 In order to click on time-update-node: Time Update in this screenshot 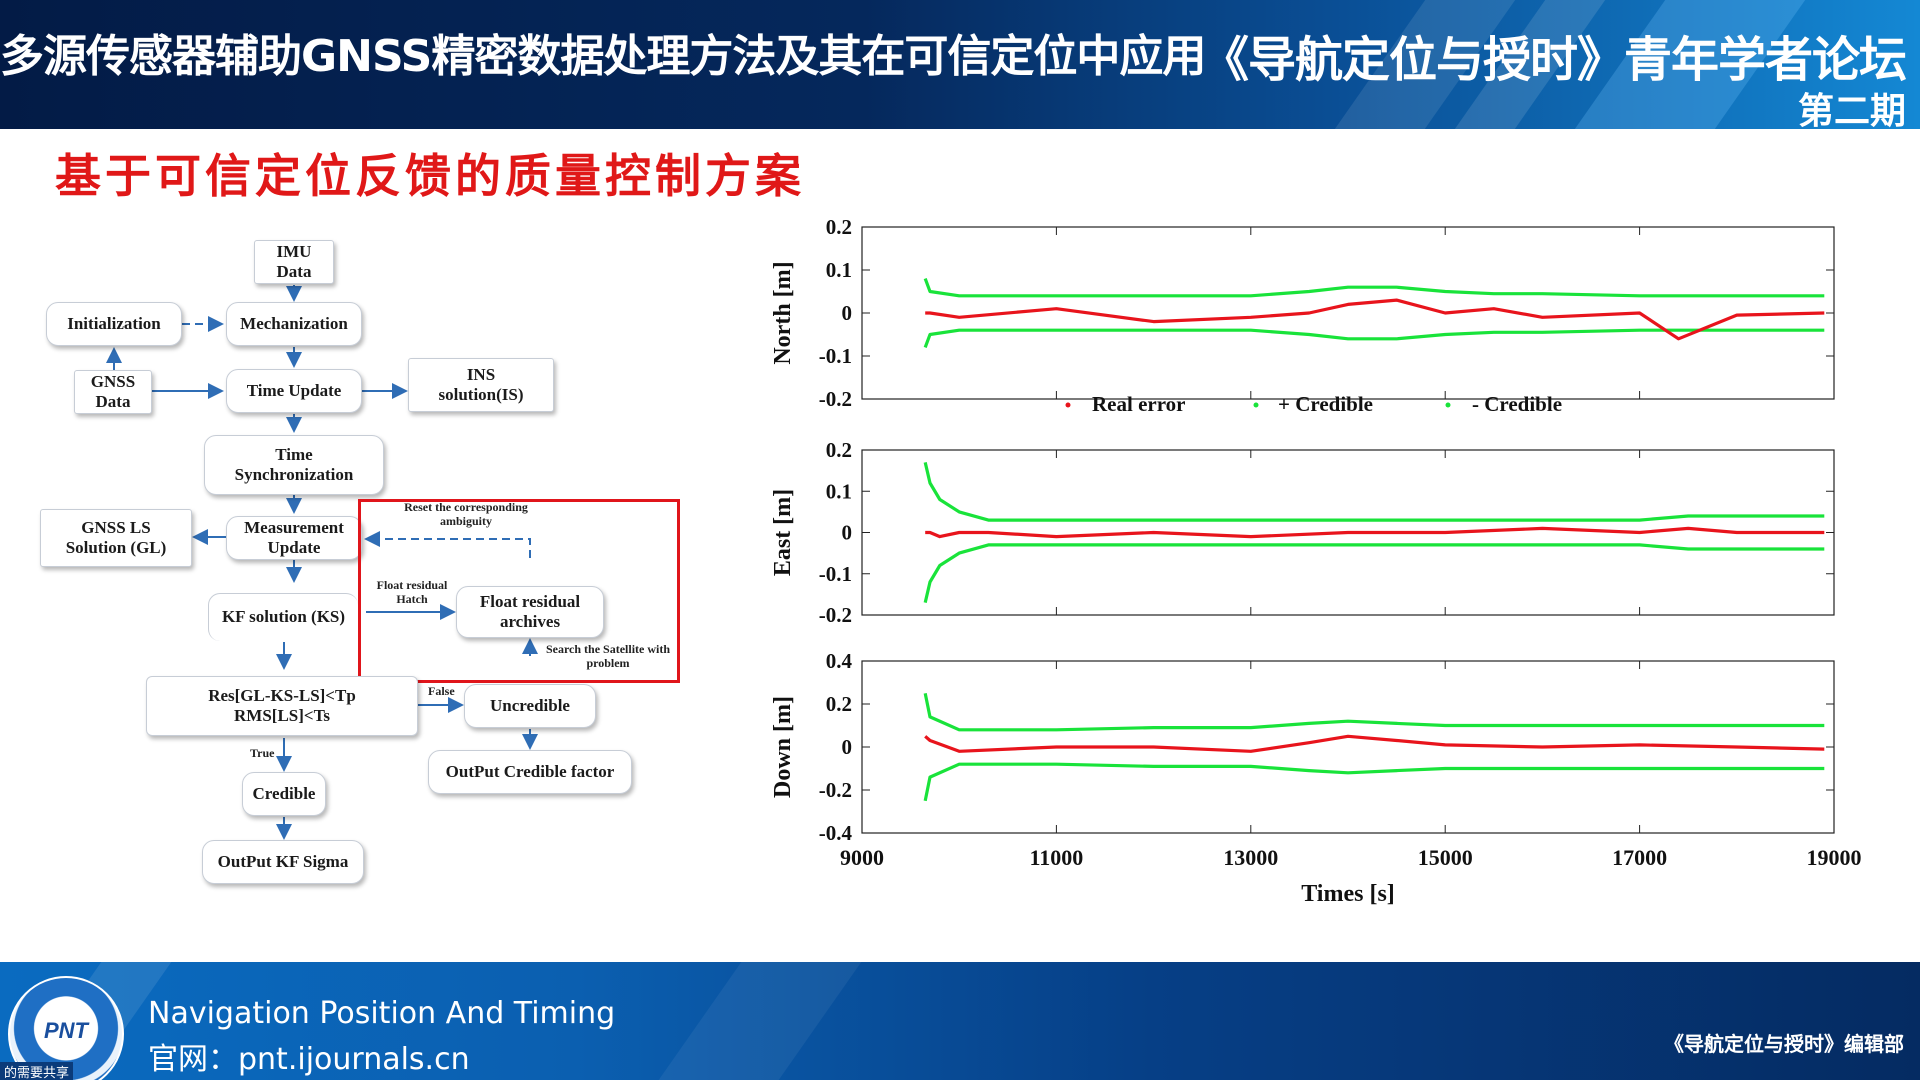, I will do `click(294, 391)`.